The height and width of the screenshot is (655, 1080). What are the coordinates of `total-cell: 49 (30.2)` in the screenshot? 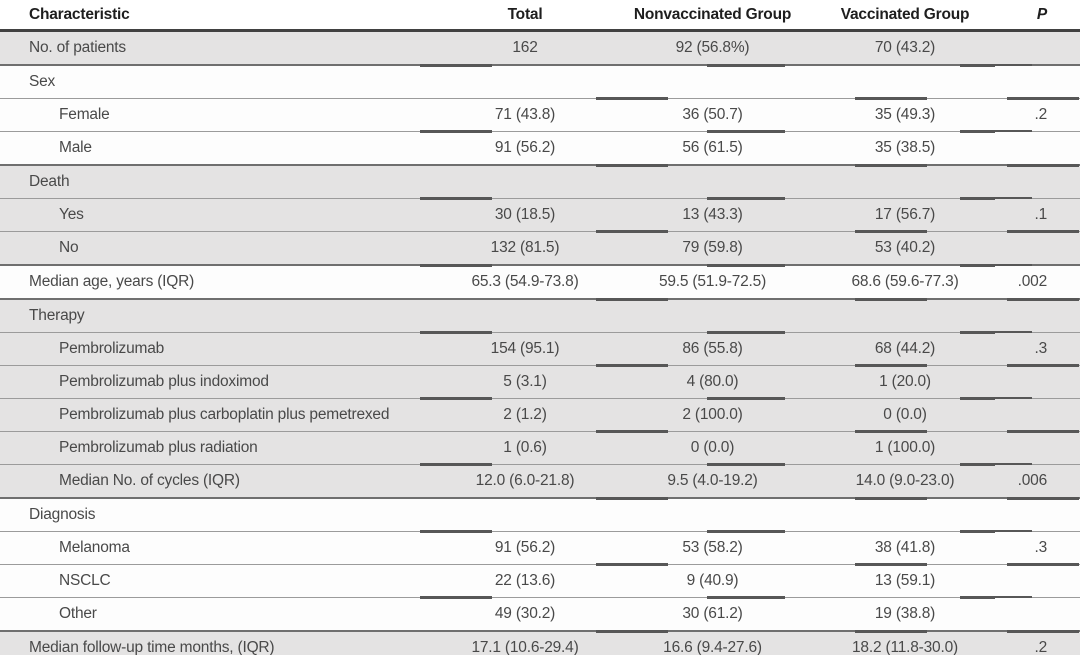 It's located at (515, 613).